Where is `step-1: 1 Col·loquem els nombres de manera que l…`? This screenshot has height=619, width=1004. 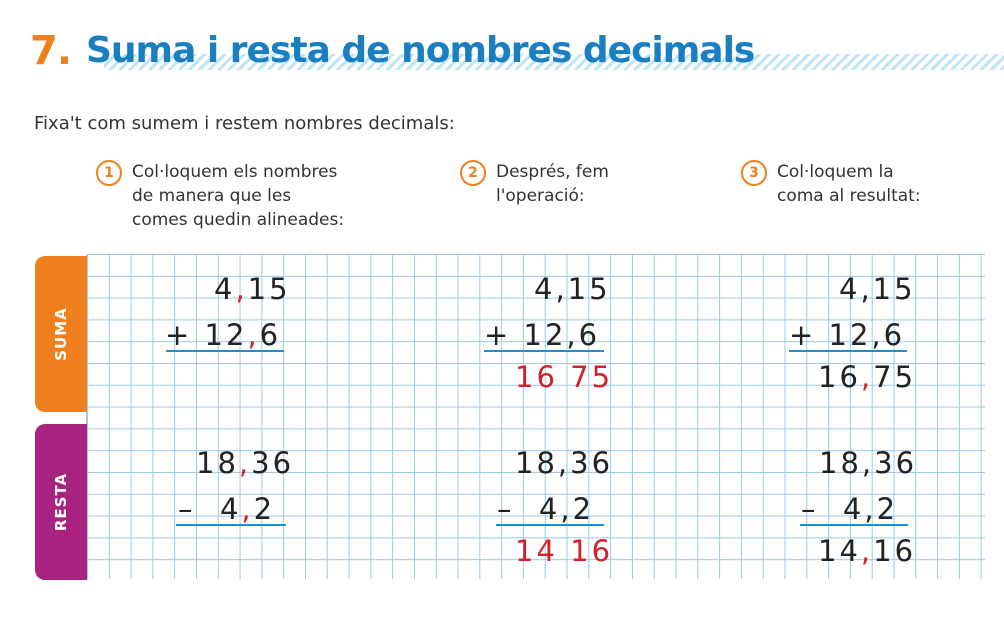 step-1: 1 Col·loquem els nombres de manera que l… is located at coordinates (220, 196).